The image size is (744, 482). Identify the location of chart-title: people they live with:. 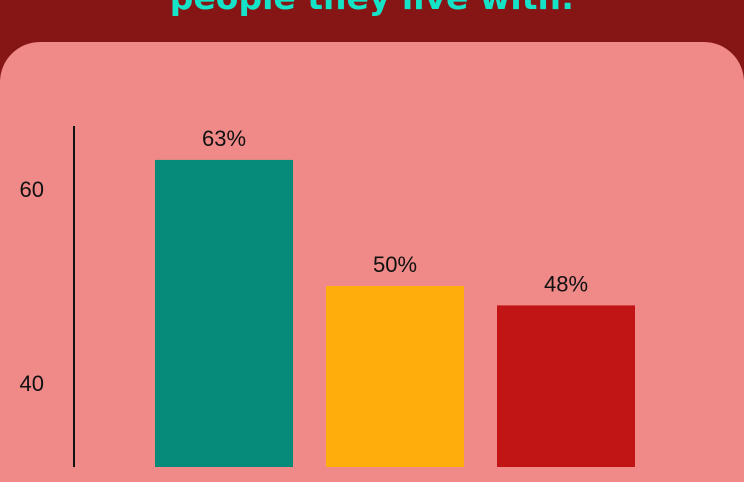
(372, 9).